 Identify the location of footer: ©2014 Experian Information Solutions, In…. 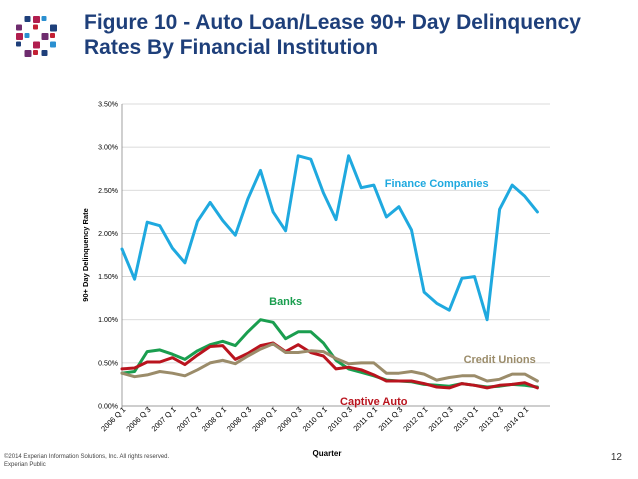
(86, 461).